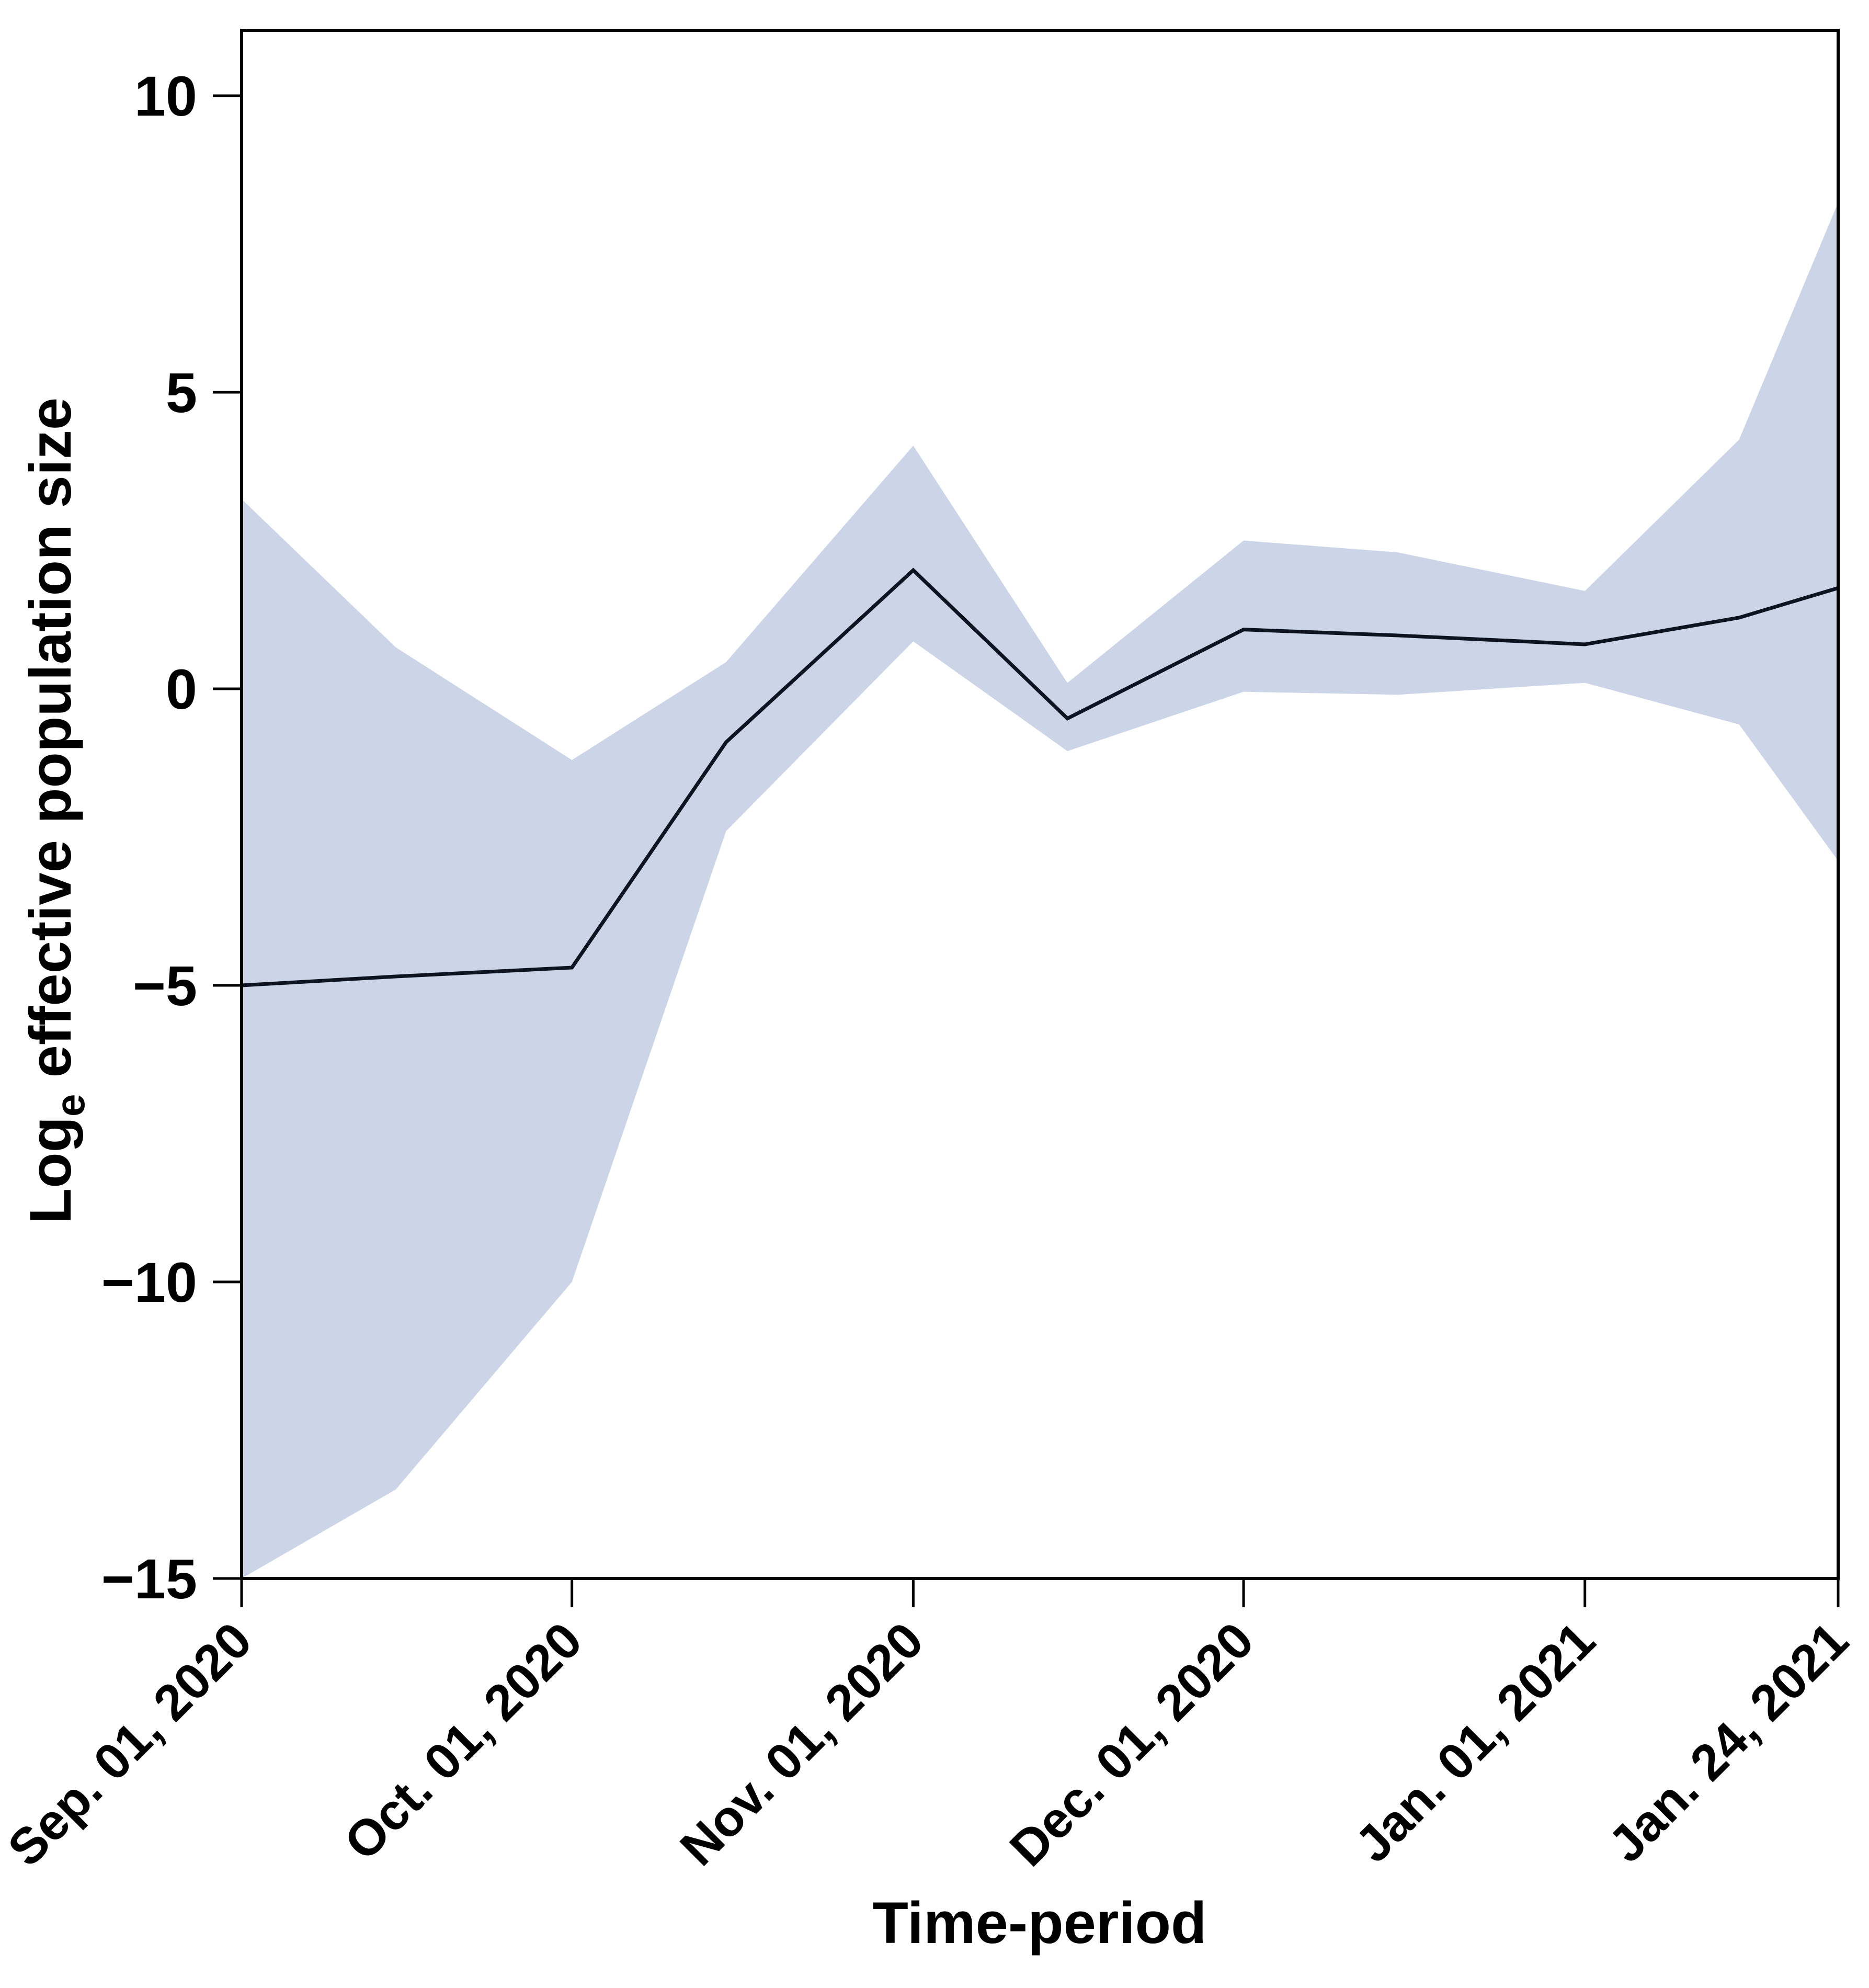 The height and width of the screenshot is (1988, 1869). I want to click on y-axis-title-pre: Log, so click(50, 1170).